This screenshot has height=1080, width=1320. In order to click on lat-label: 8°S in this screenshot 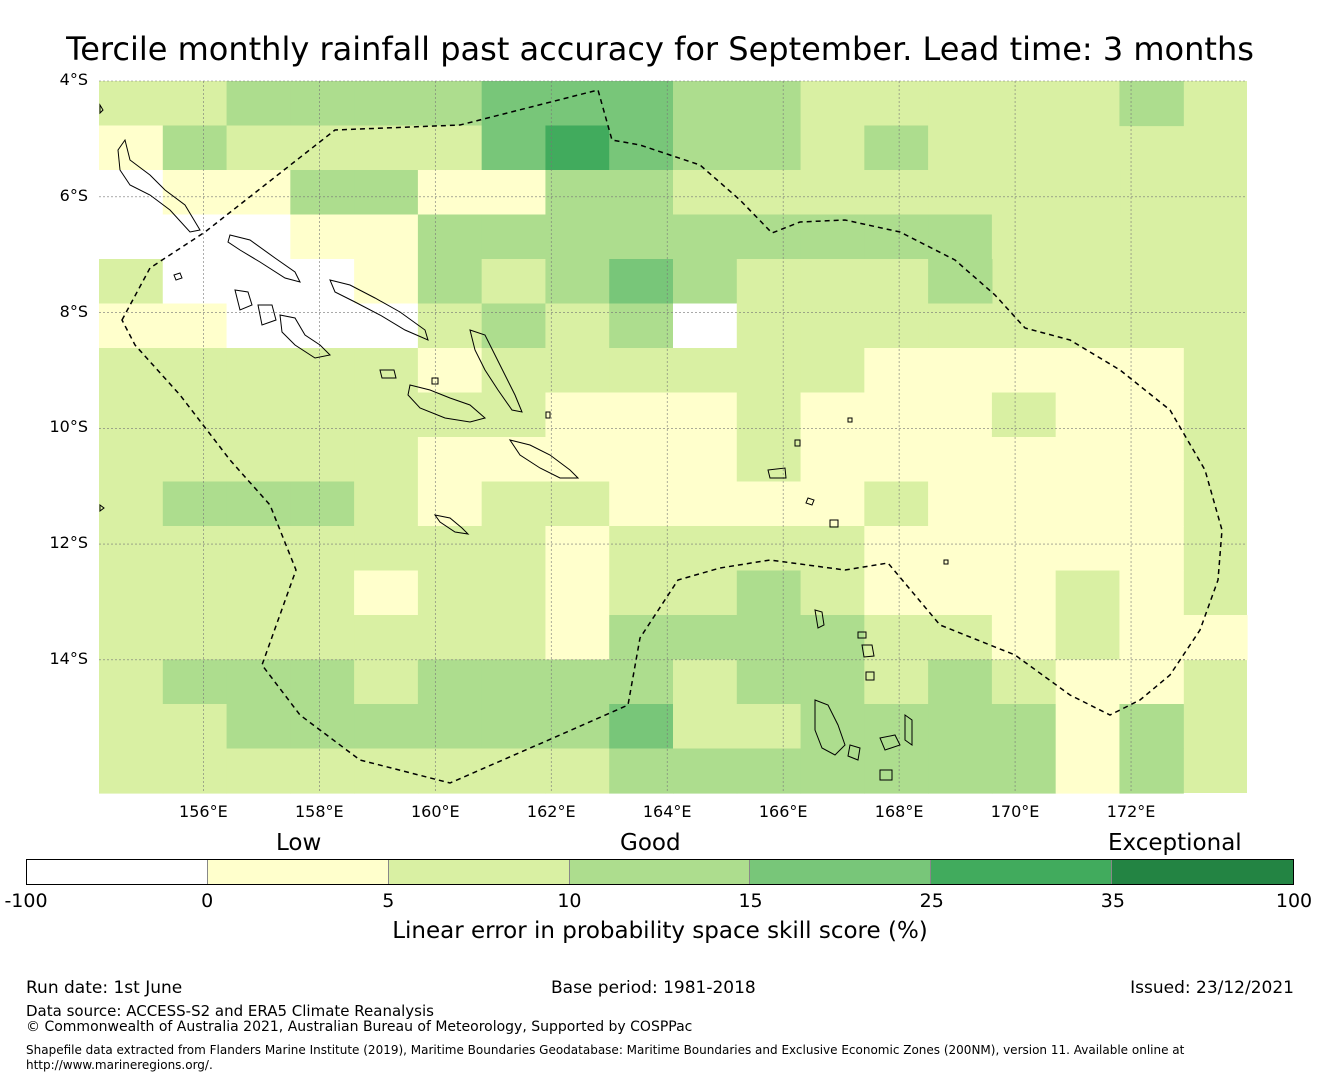, I will do `click(73, 311)`.